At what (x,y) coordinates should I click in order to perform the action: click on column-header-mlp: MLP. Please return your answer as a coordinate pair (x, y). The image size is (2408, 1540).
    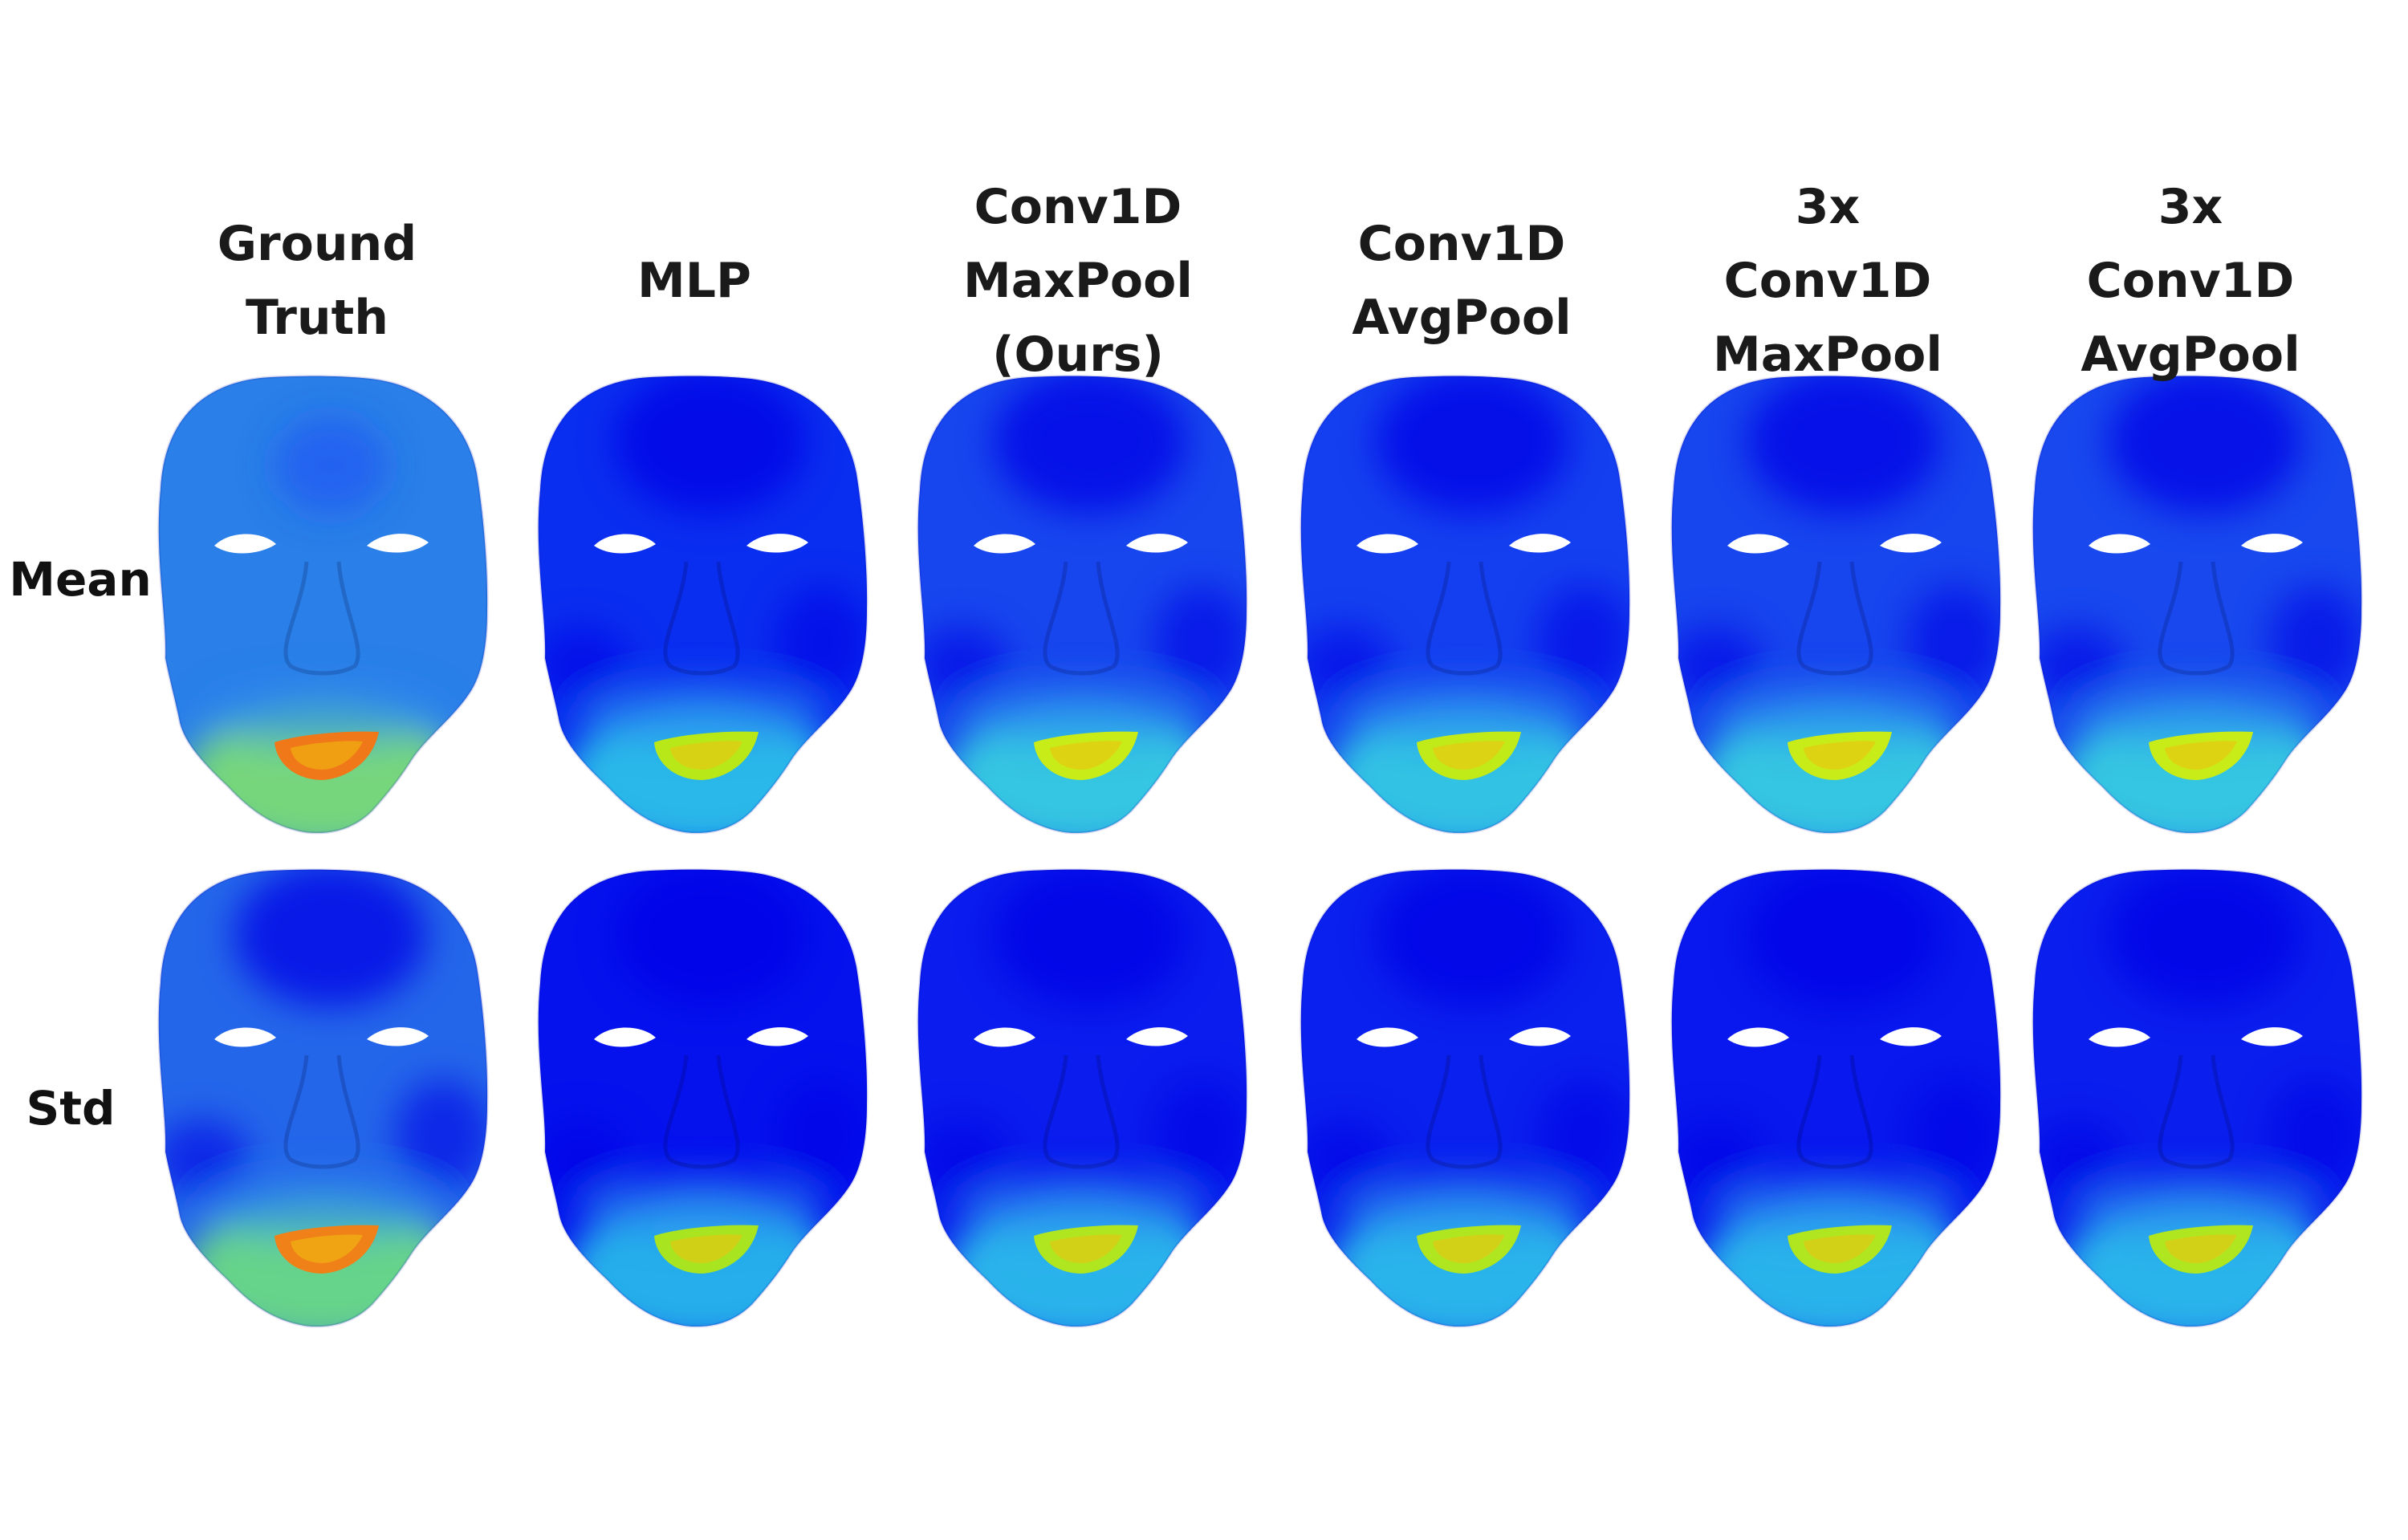
    Looking at the image, I should click on (694, 281).